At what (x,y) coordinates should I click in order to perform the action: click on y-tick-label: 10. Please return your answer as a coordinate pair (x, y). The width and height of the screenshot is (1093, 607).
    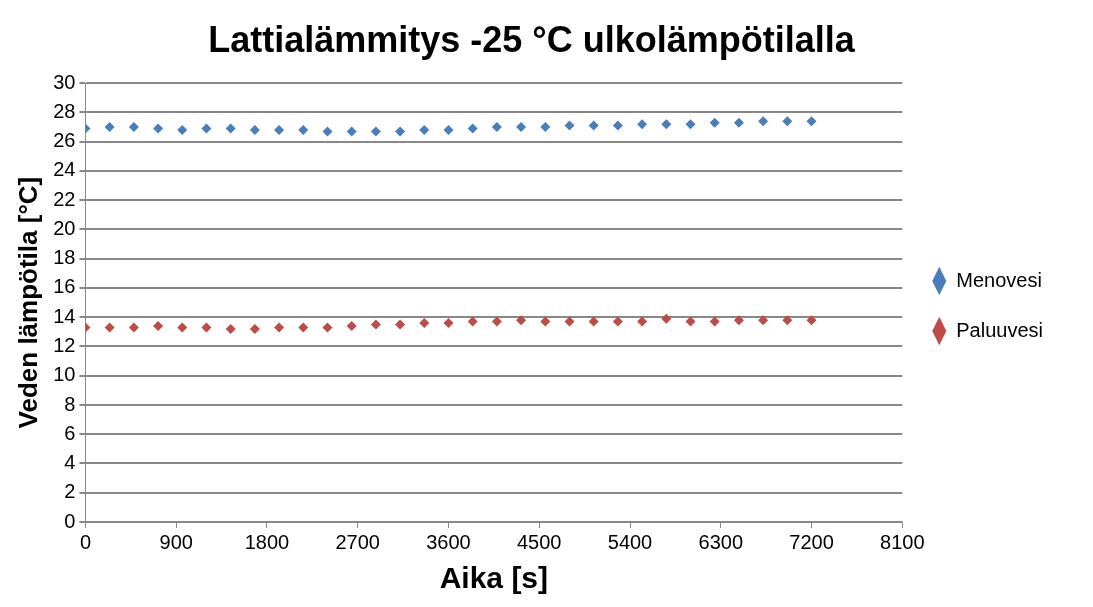
    Looking at the image, I should click on (64, 374).